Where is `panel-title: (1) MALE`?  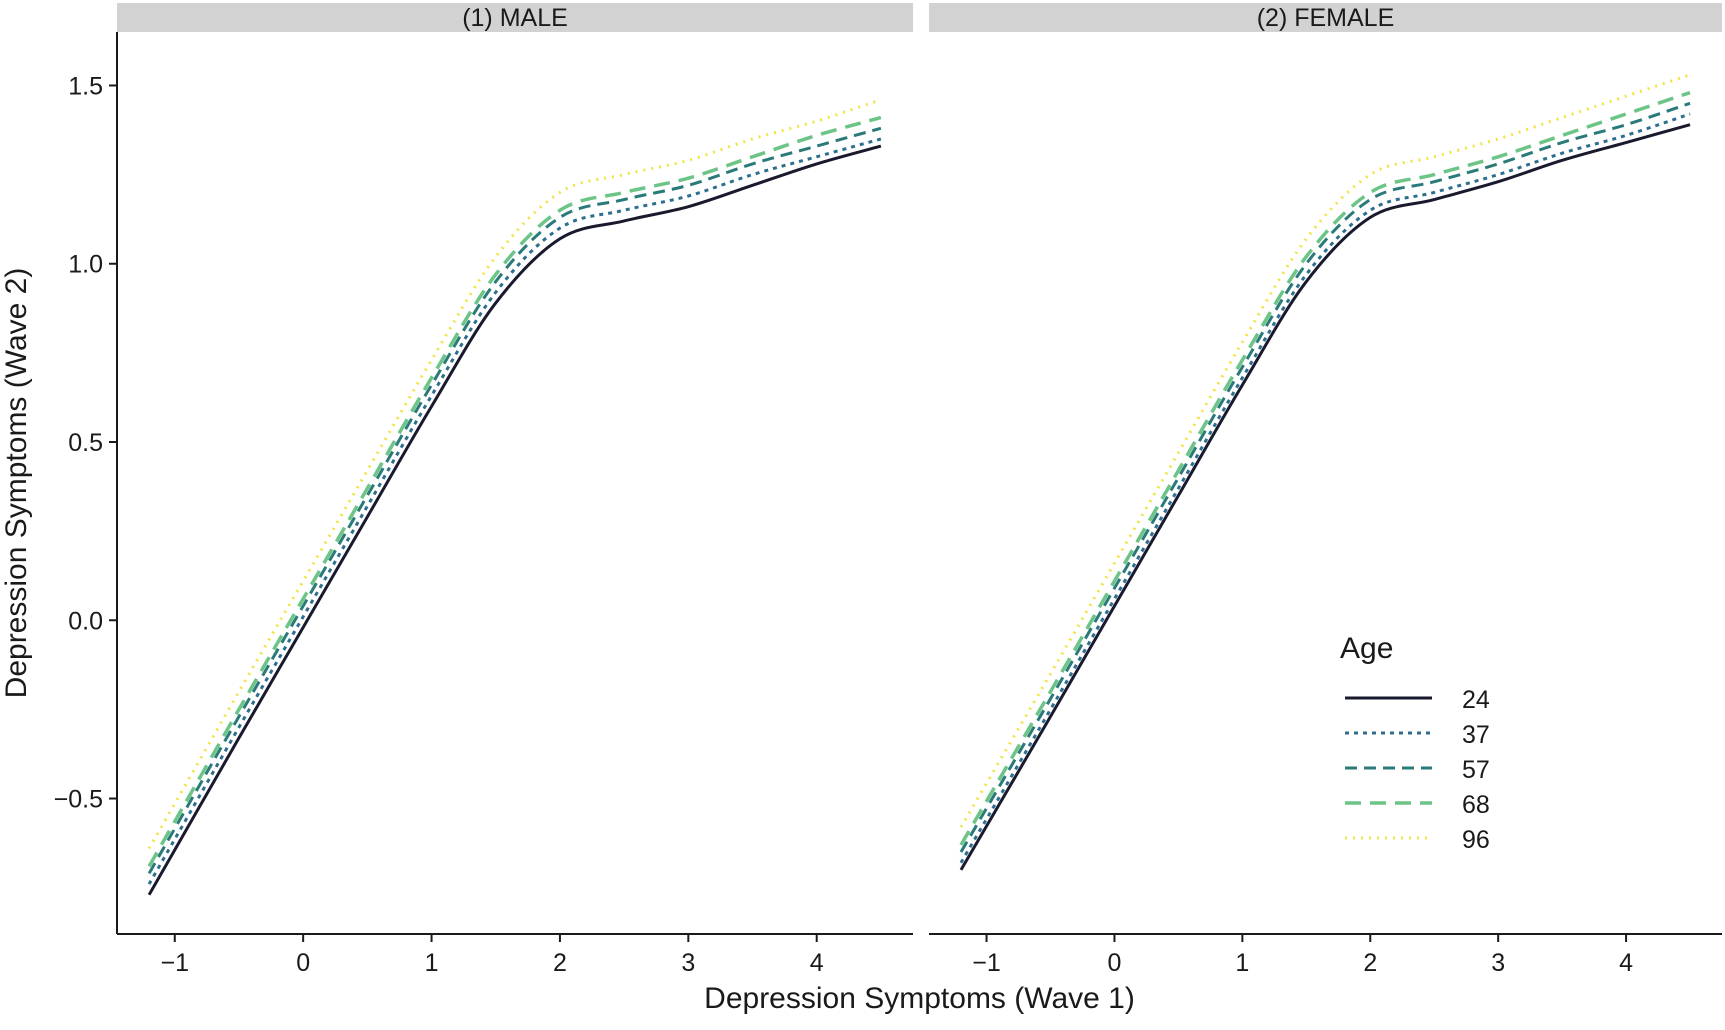 panel-title: (1) MALE is located at coordinates (515, 18).